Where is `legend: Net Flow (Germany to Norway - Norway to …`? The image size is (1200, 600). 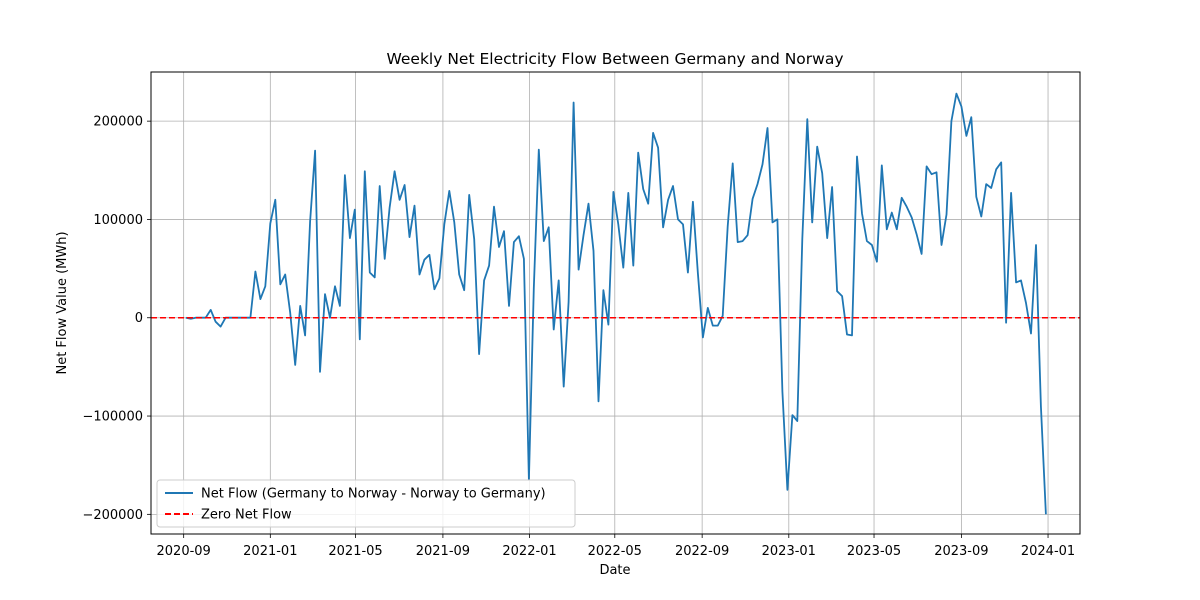
legend: Net Flow (Germany to Norway - Norway to … is located at coordinates (366, 503).